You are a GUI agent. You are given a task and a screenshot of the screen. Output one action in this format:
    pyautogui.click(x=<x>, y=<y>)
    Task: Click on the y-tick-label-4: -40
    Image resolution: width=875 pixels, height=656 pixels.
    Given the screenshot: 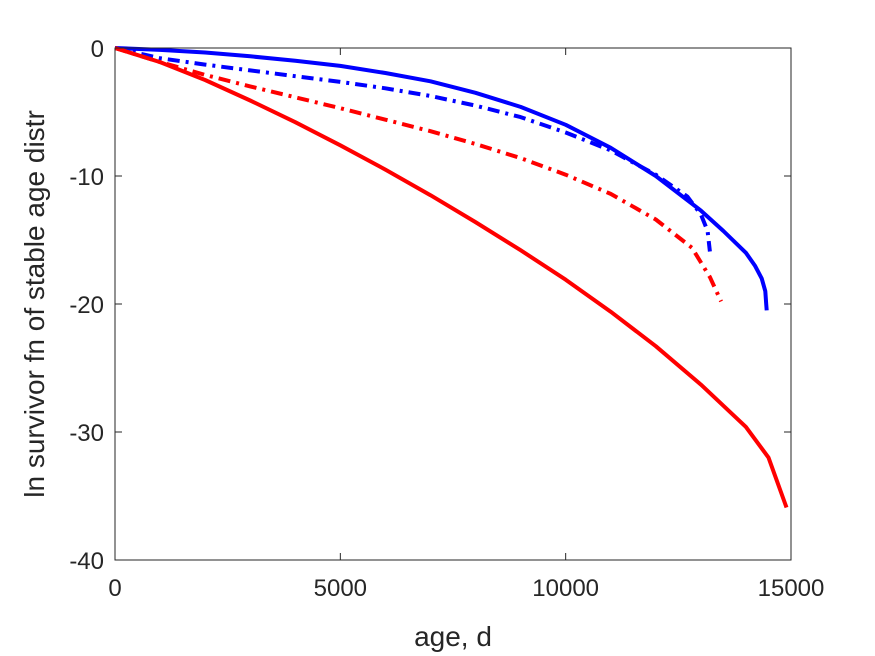 What is the action you would take?
    pyautogui.click(x=86, y=561)
    